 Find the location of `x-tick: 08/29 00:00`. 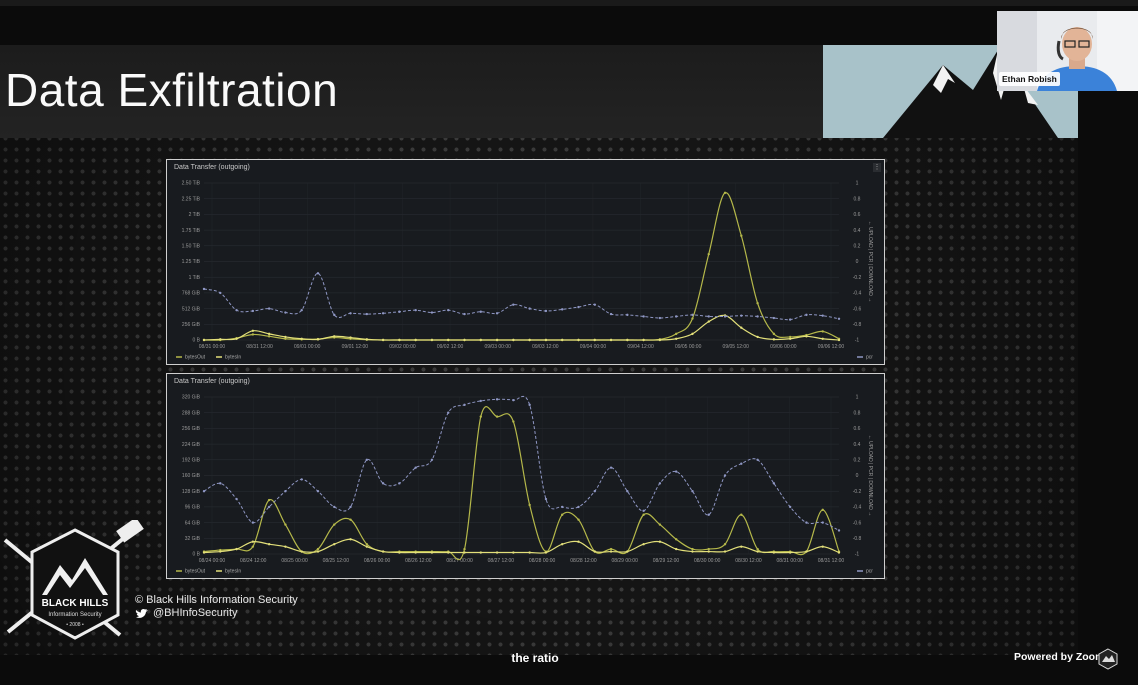

x-tick: 08/29 00:00 is located at coordinates (624, 561).